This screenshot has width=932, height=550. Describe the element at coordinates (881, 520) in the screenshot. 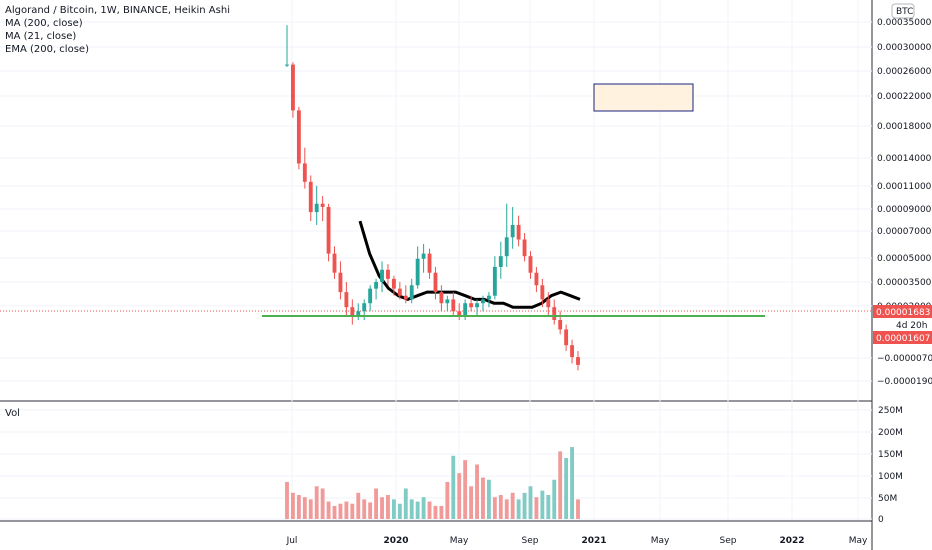

I see `volume-tick-label: 0` at that location.